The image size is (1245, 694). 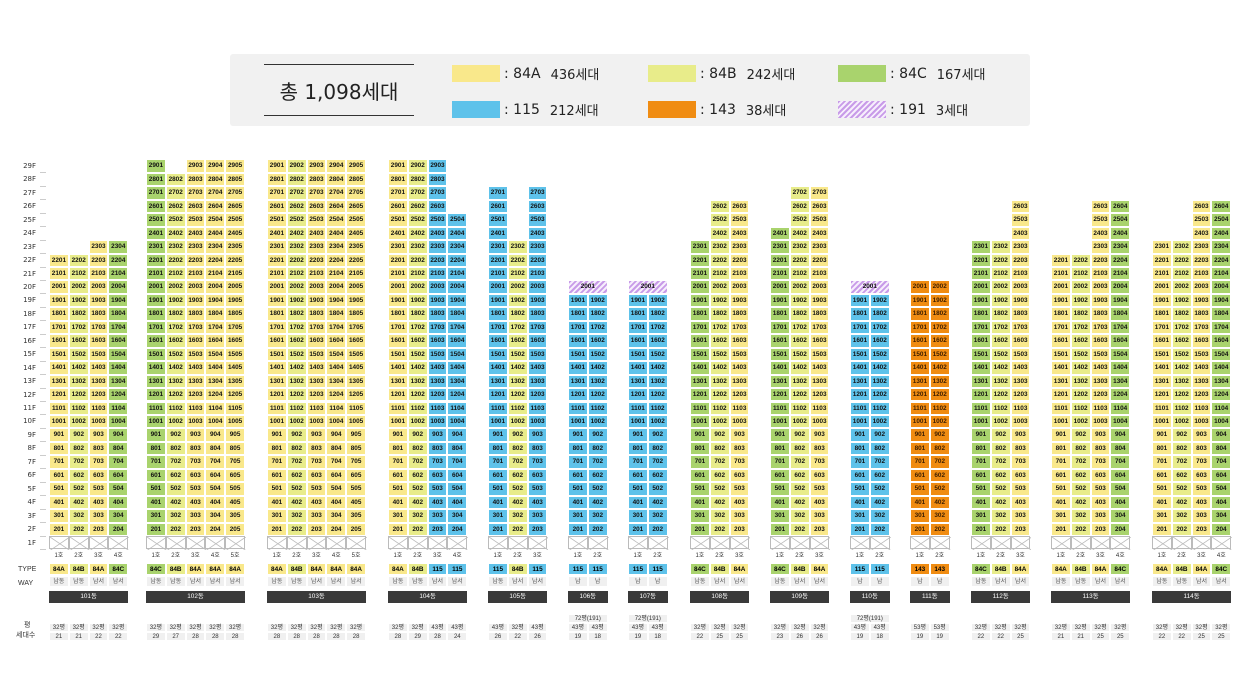 I want to click on unit-cell: 1601, so click(x=156, y=341).